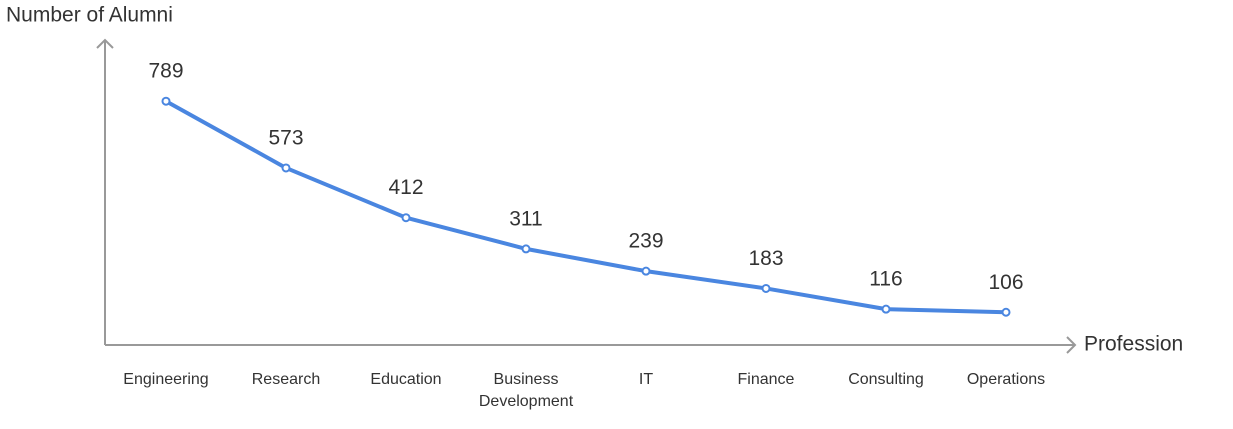 This screenshot has width=1233, height=429. Describe the element at coordinates (89, 15) in the screenshot. I see `y-axis-label: Number of Alumni` at that location.